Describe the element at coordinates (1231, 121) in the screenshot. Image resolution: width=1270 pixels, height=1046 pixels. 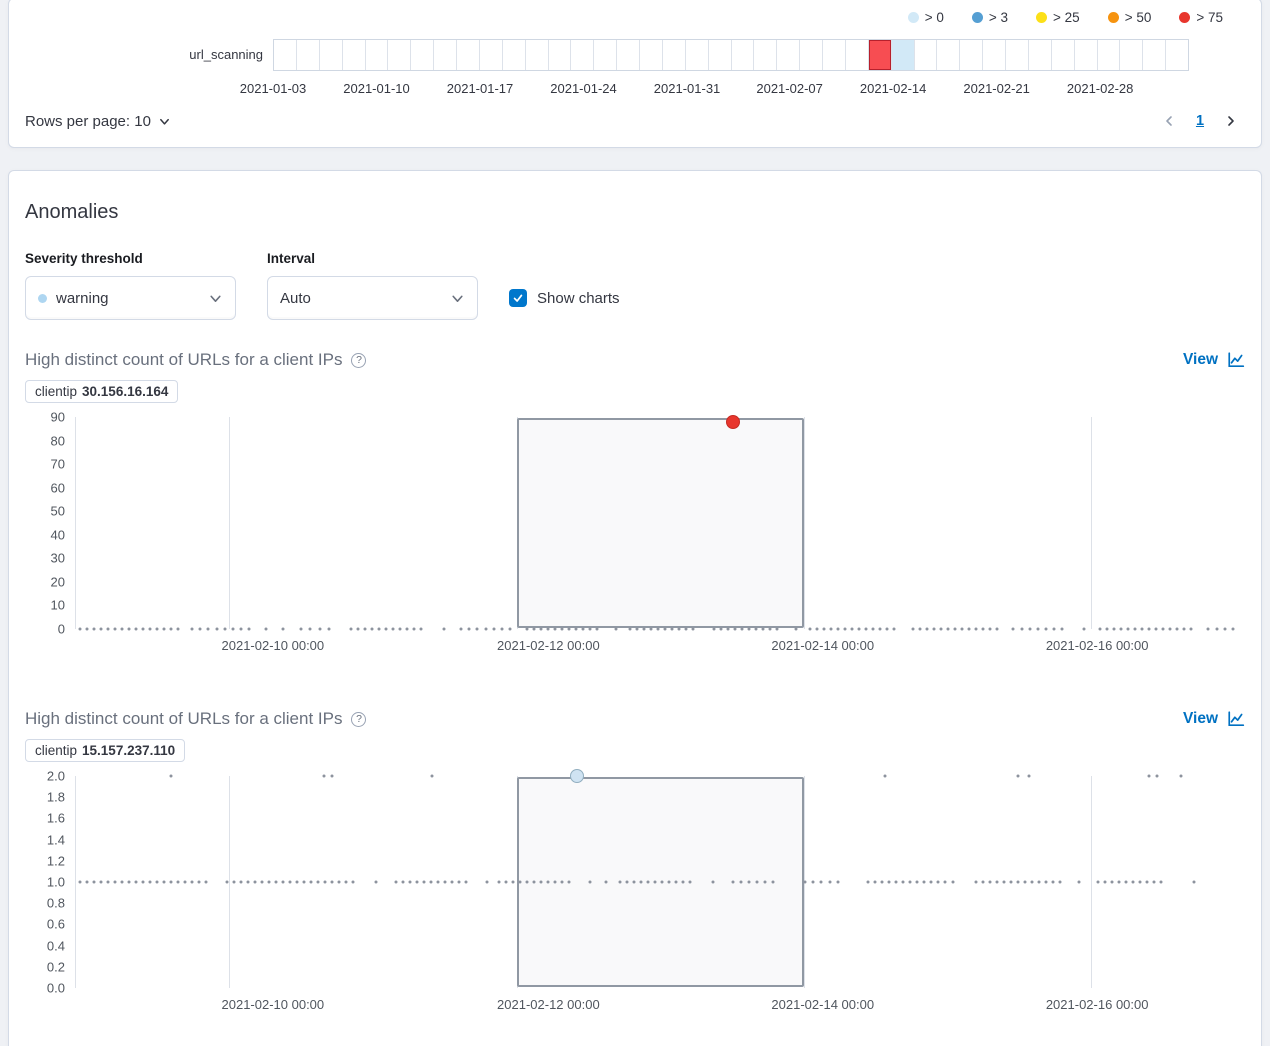
I see `next-page-button` at that location.